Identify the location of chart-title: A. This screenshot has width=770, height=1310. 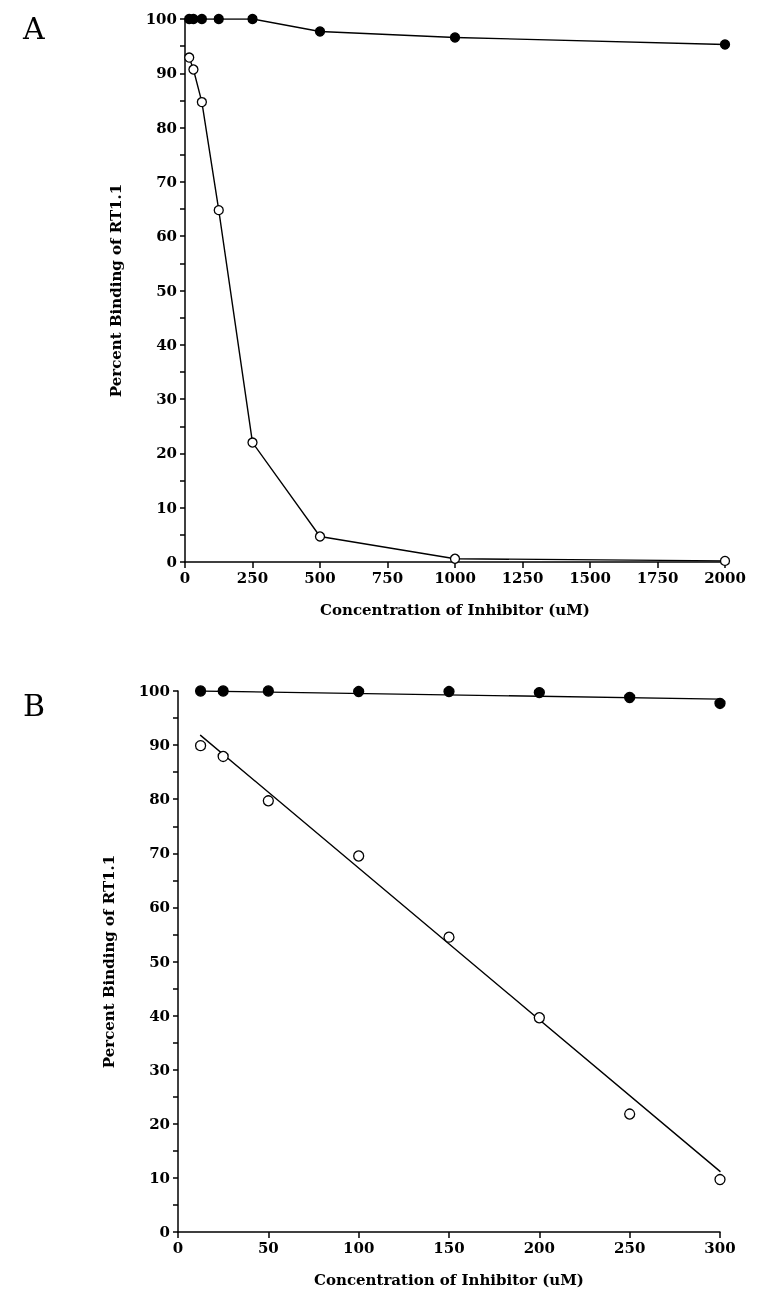
(33, 28).